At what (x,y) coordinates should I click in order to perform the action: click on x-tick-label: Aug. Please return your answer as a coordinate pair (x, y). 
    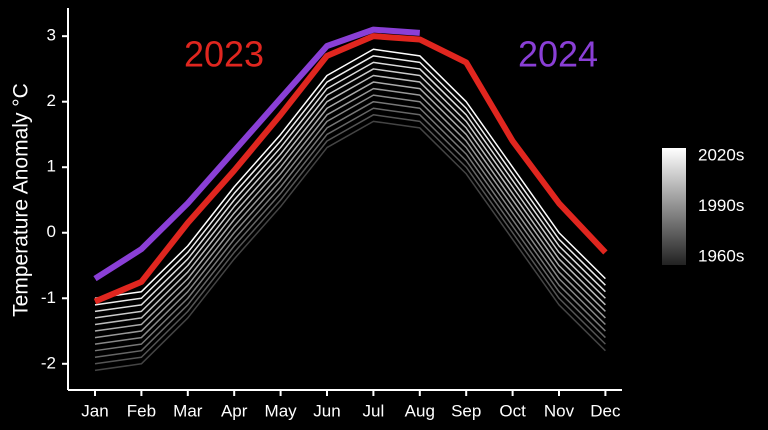
    Looking at the image, I should click on (420, 410).